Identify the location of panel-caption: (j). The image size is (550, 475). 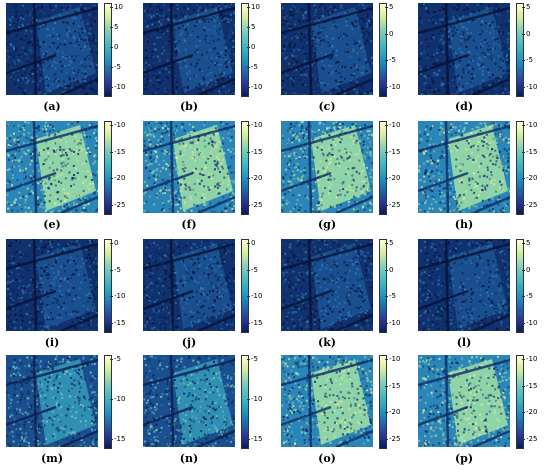
(189, 342).